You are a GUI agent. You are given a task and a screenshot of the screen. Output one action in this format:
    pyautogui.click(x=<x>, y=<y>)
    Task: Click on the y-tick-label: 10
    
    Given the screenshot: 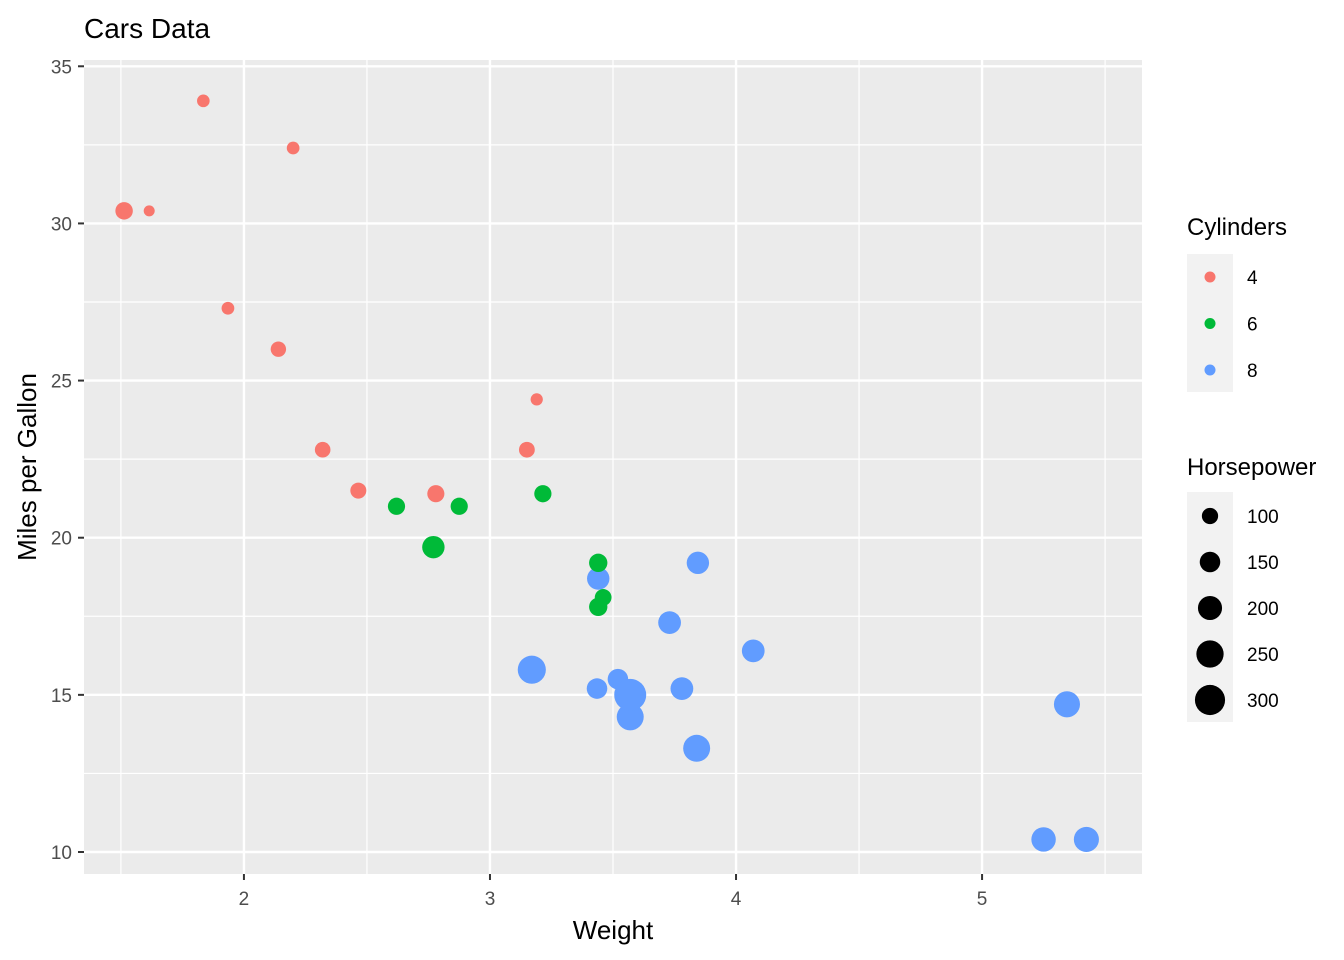 What is the action you would take?
    pyautogui.click(x=61, y=853)
    